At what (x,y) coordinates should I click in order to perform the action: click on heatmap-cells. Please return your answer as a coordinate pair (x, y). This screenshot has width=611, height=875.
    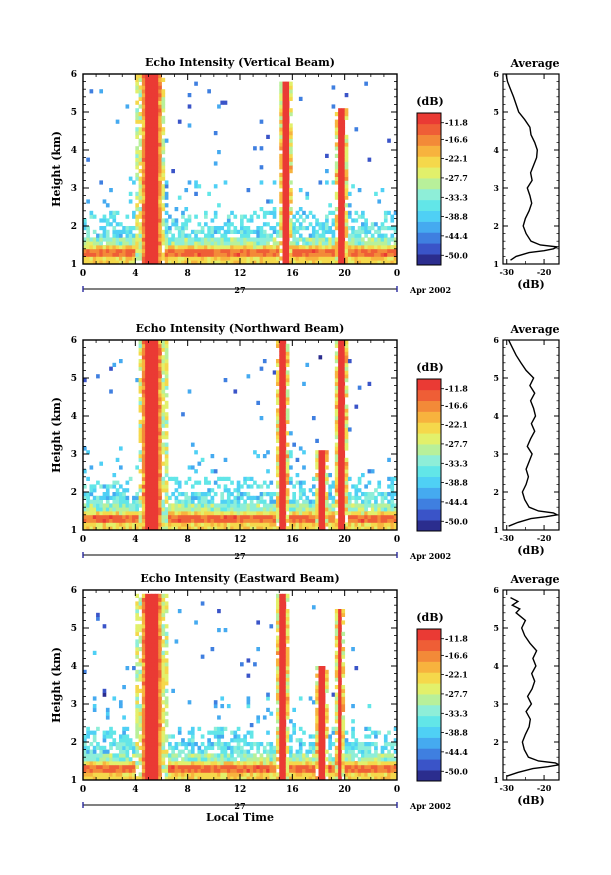
    Looking at the image, I should click on (240, 687).